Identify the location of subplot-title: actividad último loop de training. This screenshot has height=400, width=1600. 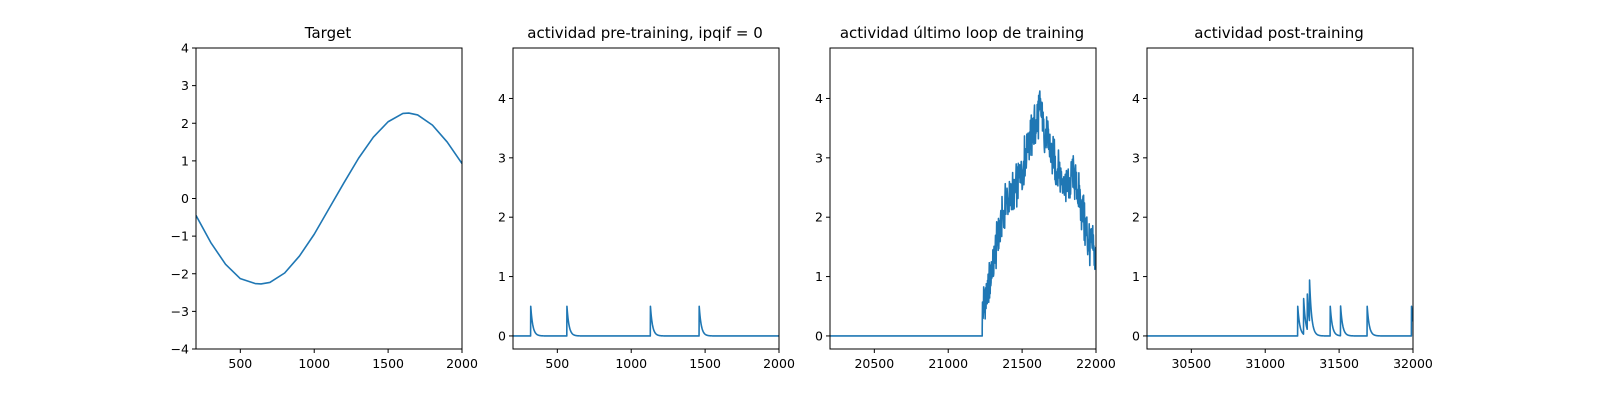
(962, 33).